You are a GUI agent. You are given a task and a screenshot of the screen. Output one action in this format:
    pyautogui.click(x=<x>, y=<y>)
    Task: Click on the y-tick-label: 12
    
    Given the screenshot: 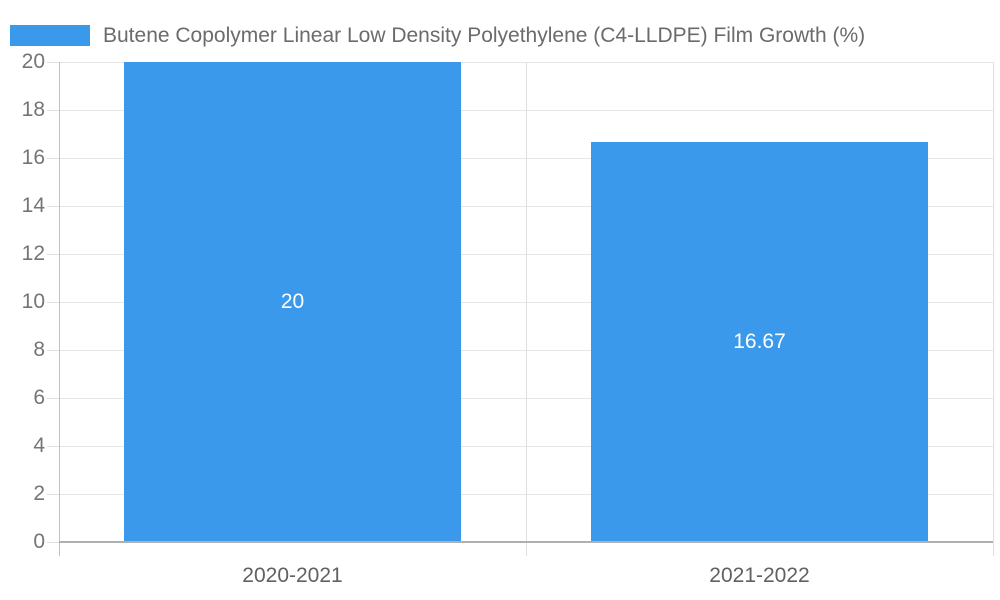 What is the action you would take?
    pyautogui.click(x=33, y=253)
    